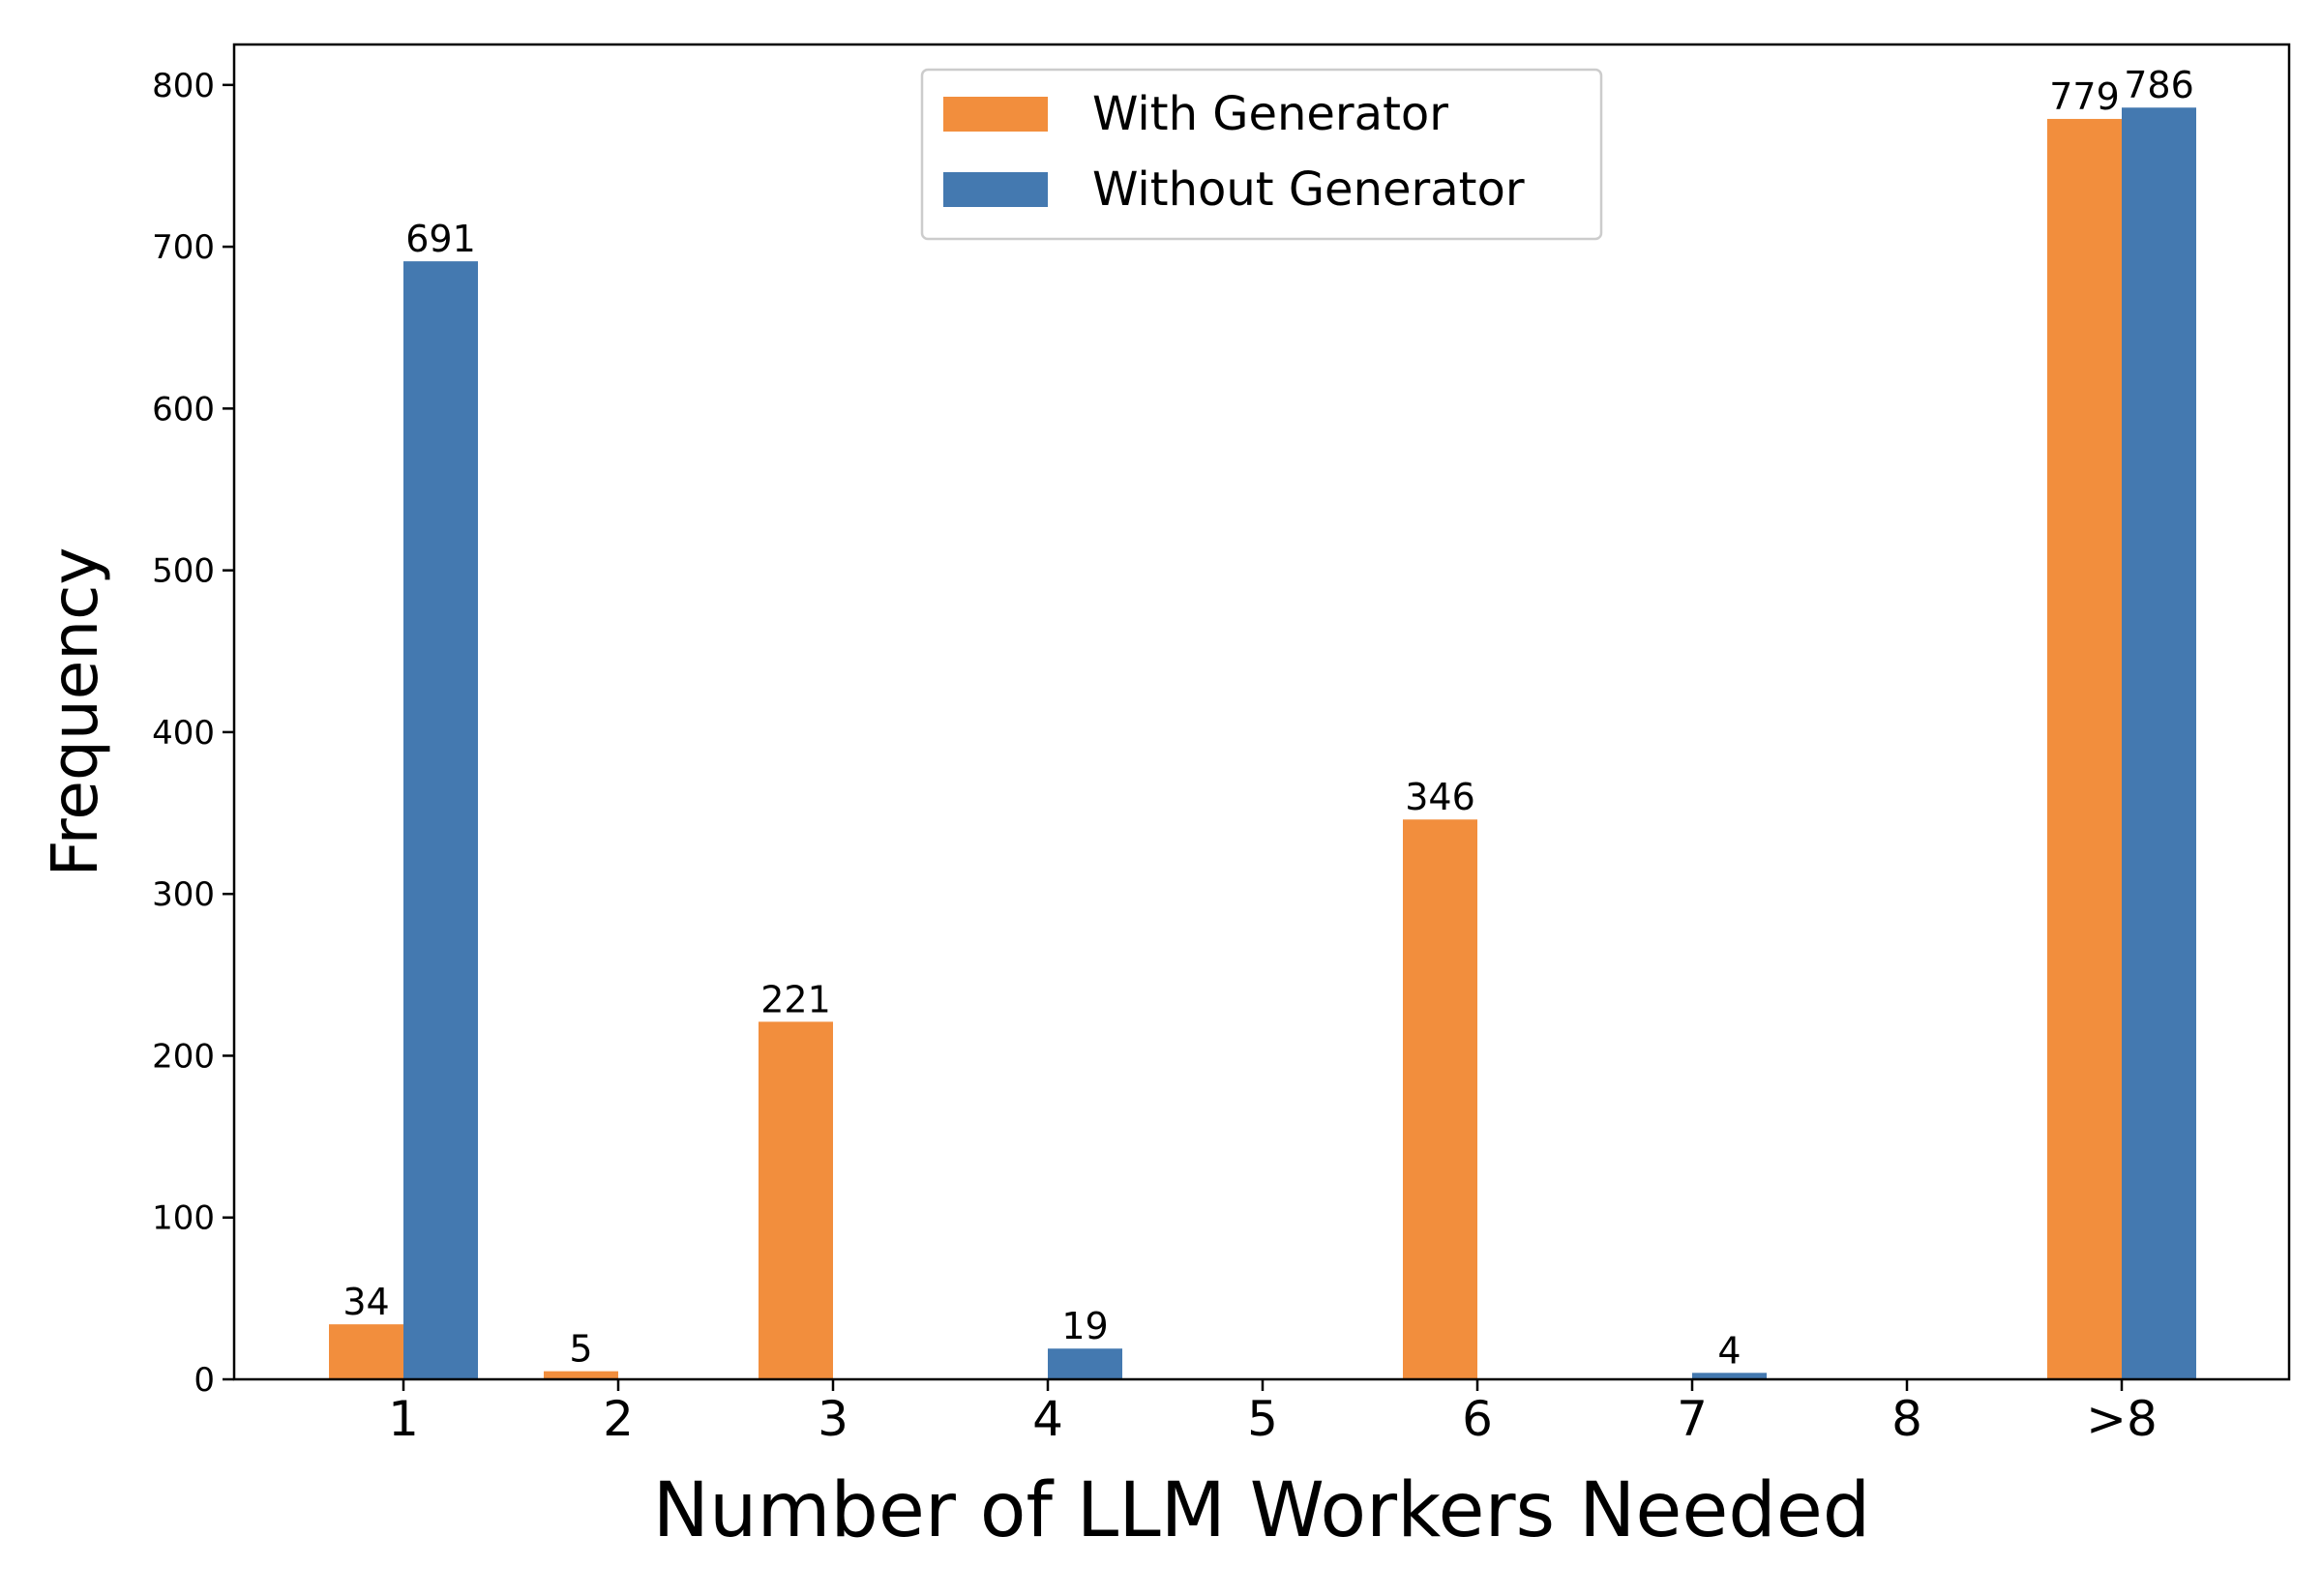  What do you see at coordinates (1906, 1419) in the screenshot?
I see `x-tick-label: 8` at bounding box center [1906, 1419].